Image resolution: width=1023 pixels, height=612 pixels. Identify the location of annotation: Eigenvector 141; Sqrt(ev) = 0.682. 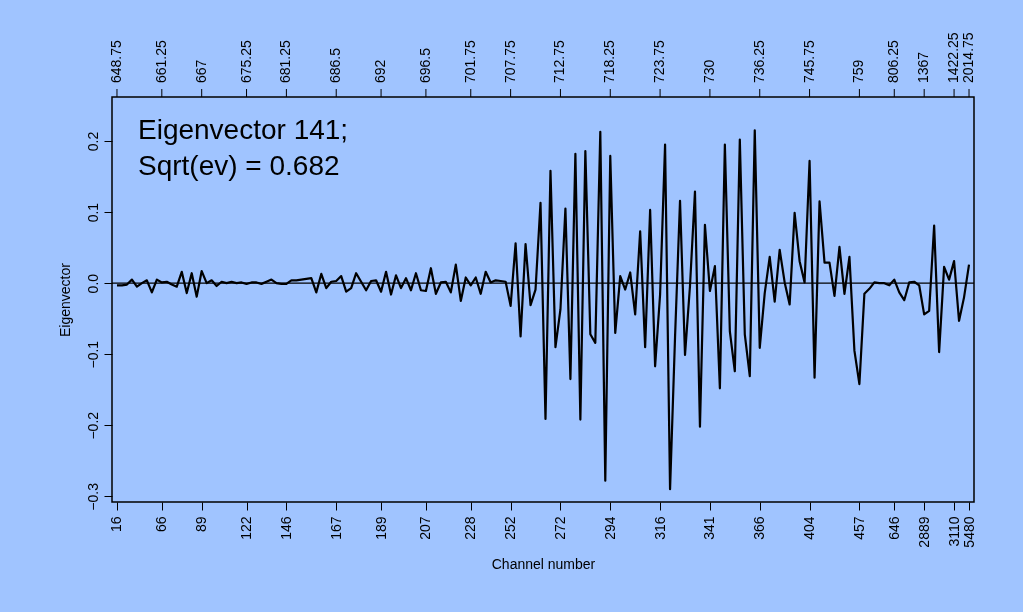
(243, 147).